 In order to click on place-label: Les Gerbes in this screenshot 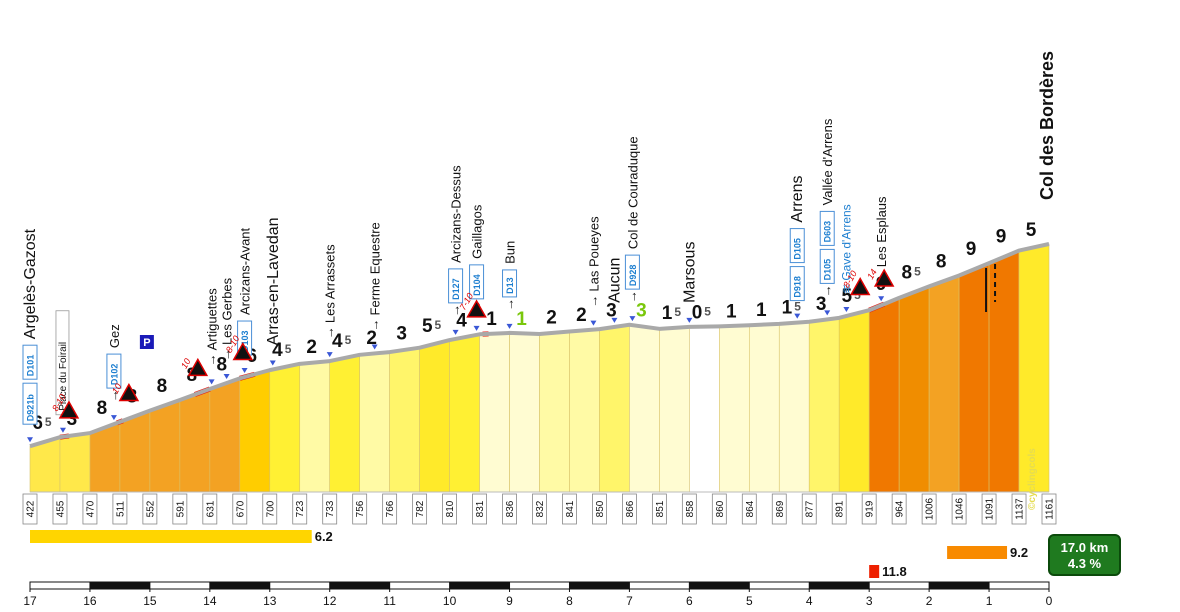, I will do `click(227, 311)`.